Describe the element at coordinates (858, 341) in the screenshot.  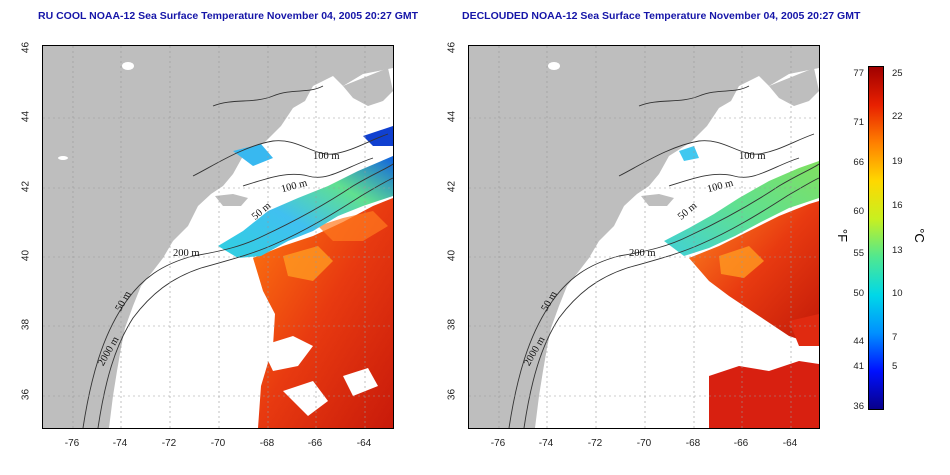
I see `colorbar-f-tick: 44` at that location.